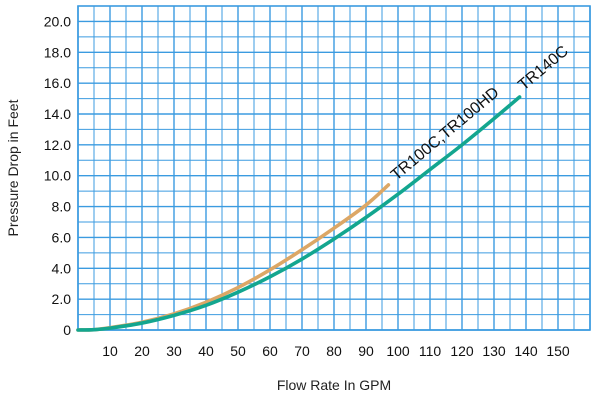 The width and height of the screenshot is (600, 397). I want to click on y-tick-label: 10.0, so click(57, 176).